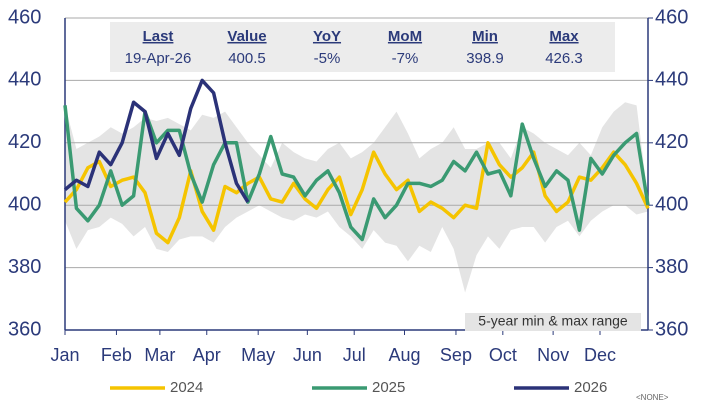  Describe the element at coordinates (590, 387) in the screenshot. I see `legend-label: 2026` at that location.